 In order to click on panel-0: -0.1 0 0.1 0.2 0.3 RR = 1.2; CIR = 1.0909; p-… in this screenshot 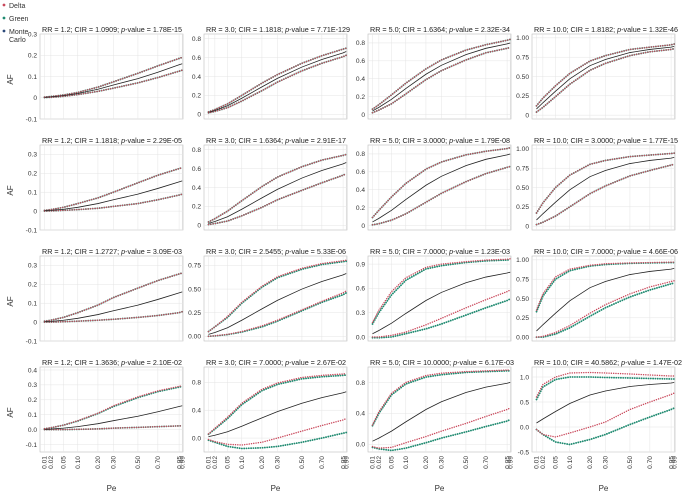, I will do `click(95, 74)`.